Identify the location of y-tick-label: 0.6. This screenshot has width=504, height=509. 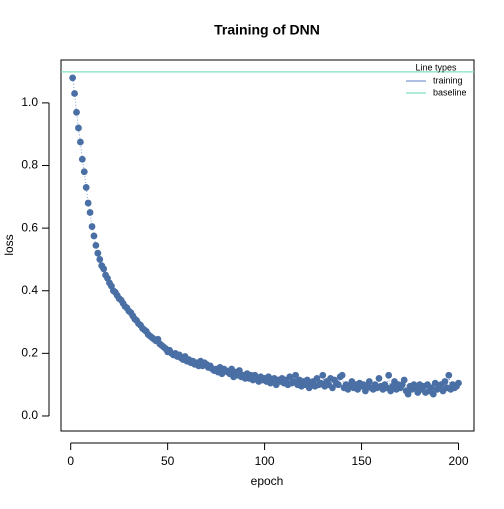
(29, 227).